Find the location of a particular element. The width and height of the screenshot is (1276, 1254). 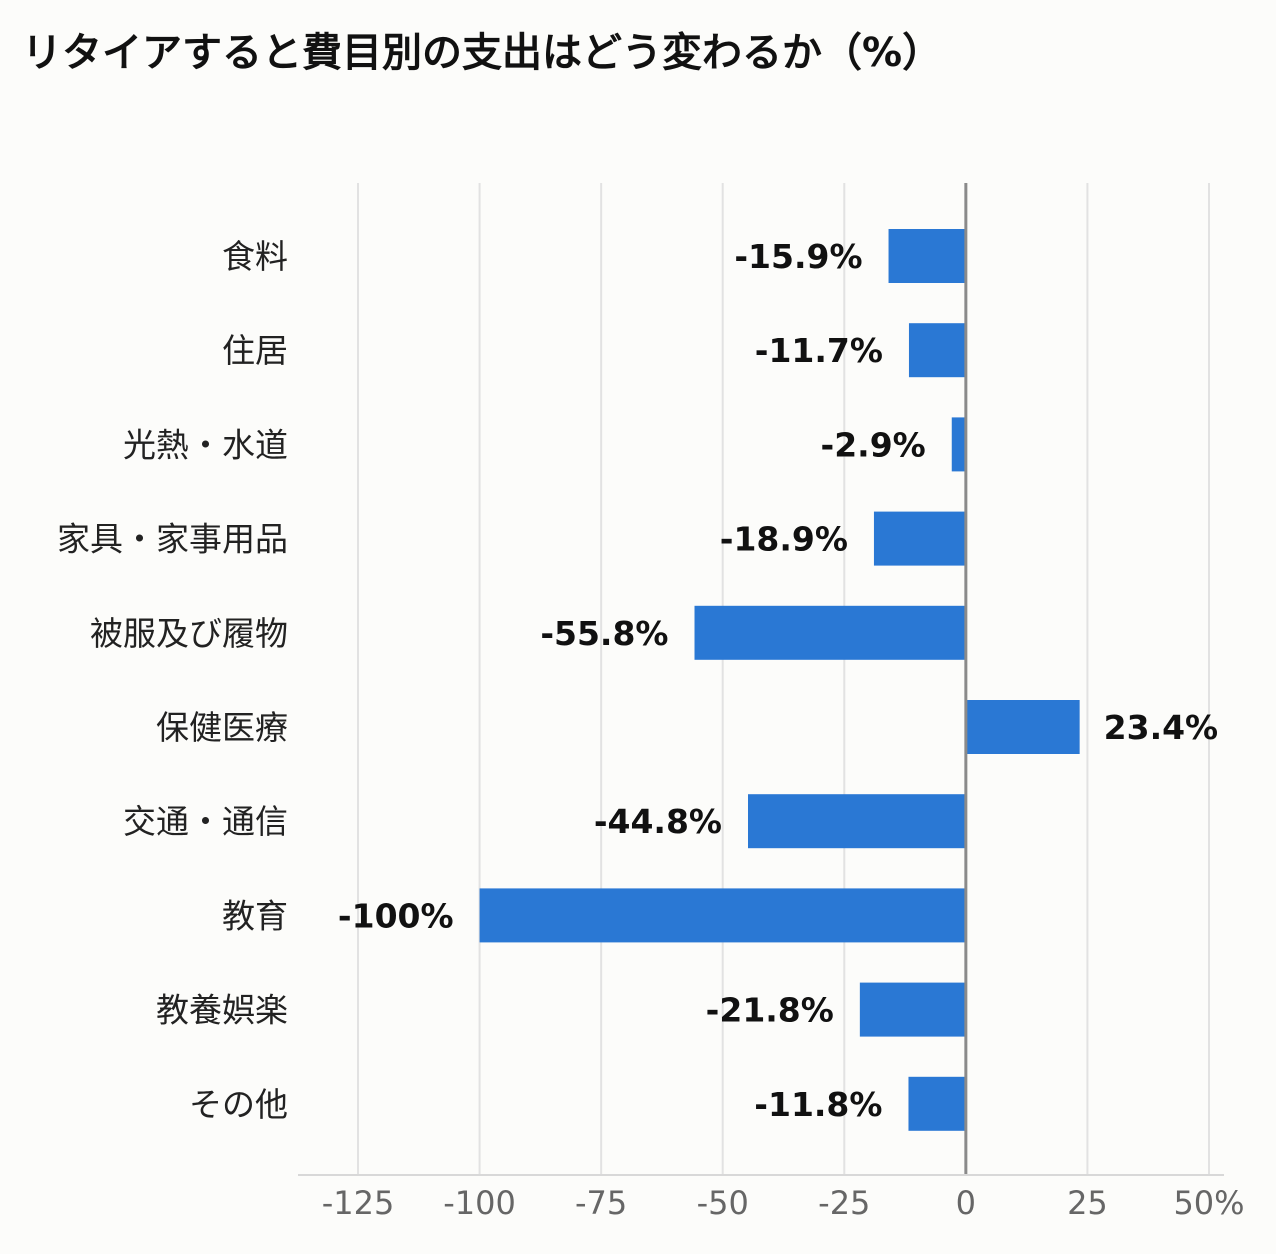

data-label: -44.8% is located at coordinates (658, 821).